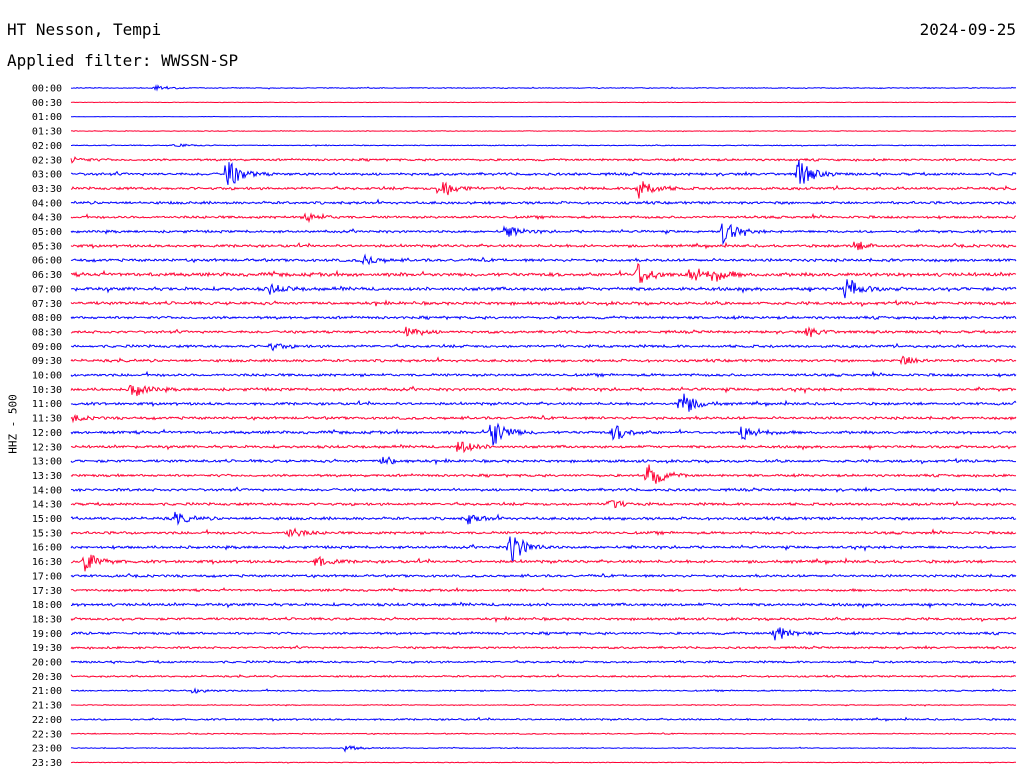  I want to click on tick-label-1800: 18:00, so click(47, 605).